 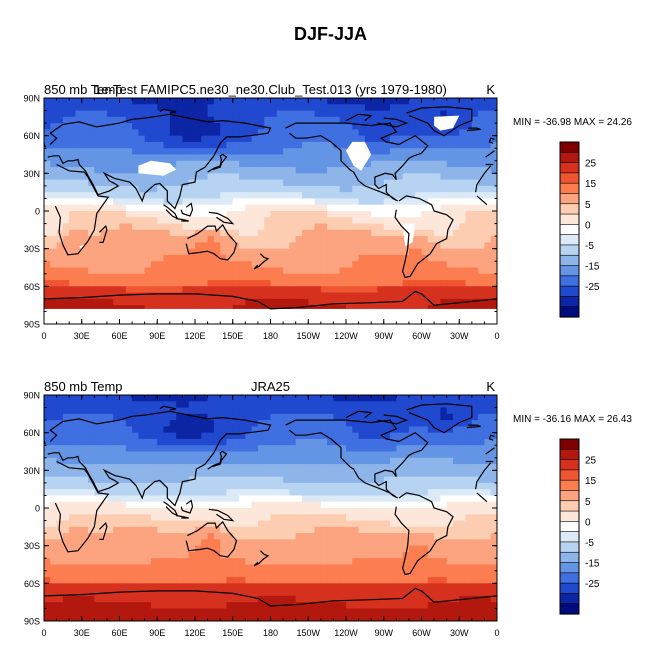 I want to click on min-max-stats: MIN = -36.16 MAX = 26.43, so click(x=572, y=419).